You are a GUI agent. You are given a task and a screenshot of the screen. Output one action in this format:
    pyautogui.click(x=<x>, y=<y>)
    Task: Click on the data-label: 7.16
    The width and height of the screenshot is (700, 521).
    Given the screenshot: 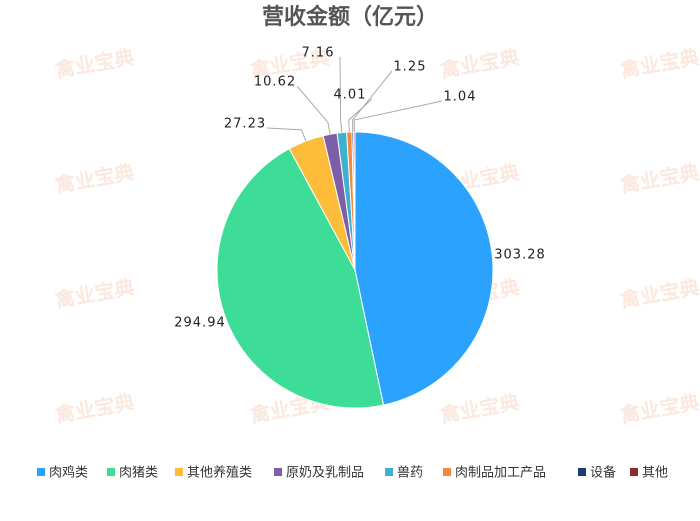 What is the action you would take?
    pyautogui.click(x=318, y=53)
    